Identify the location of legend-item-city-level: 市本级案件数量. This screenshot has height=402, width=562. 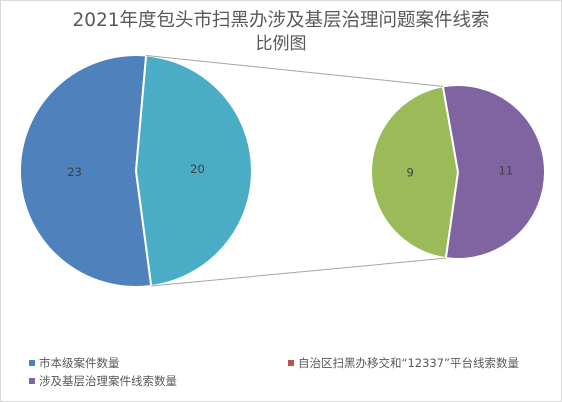
(74, 363).